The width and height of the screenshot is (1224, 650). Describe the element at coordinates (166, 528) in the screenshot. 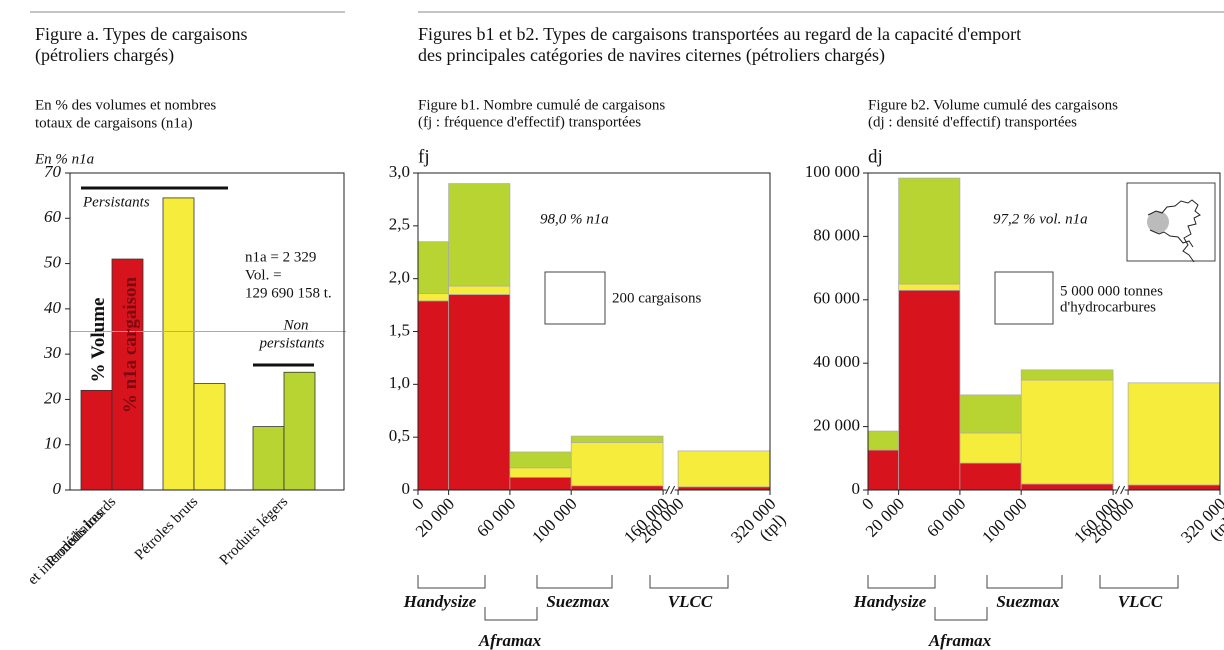

I see `x-tick-label: Pétroles bruts` at that location.